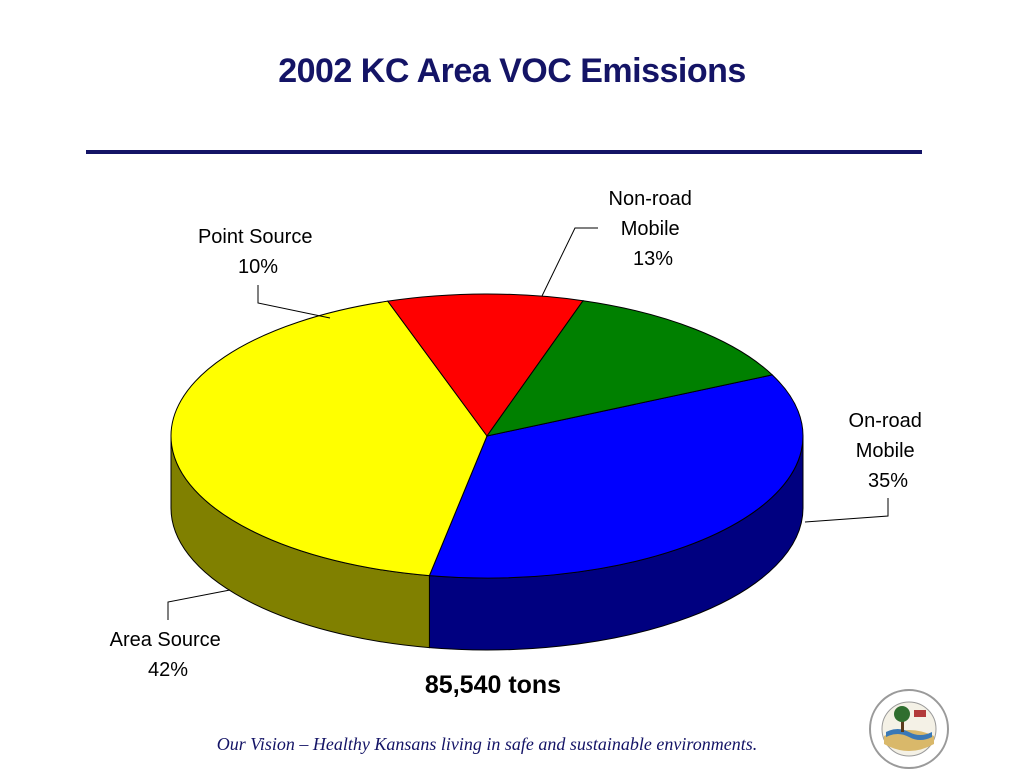 The image size is (1024, 770). What do you see at coordinates (329, 438) in the screenshot?
I see `pie-slice-area-source` at bounding box center [329, 438].